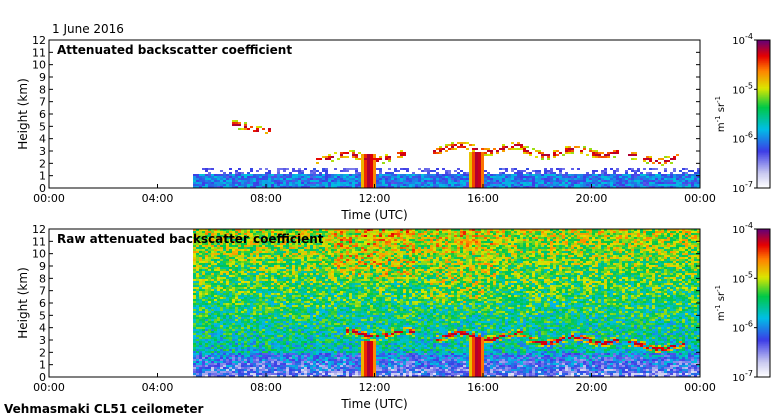 This screenshot has width=780, height=420. I want to click on date-label: 1 June 2016, so click(88, 29).